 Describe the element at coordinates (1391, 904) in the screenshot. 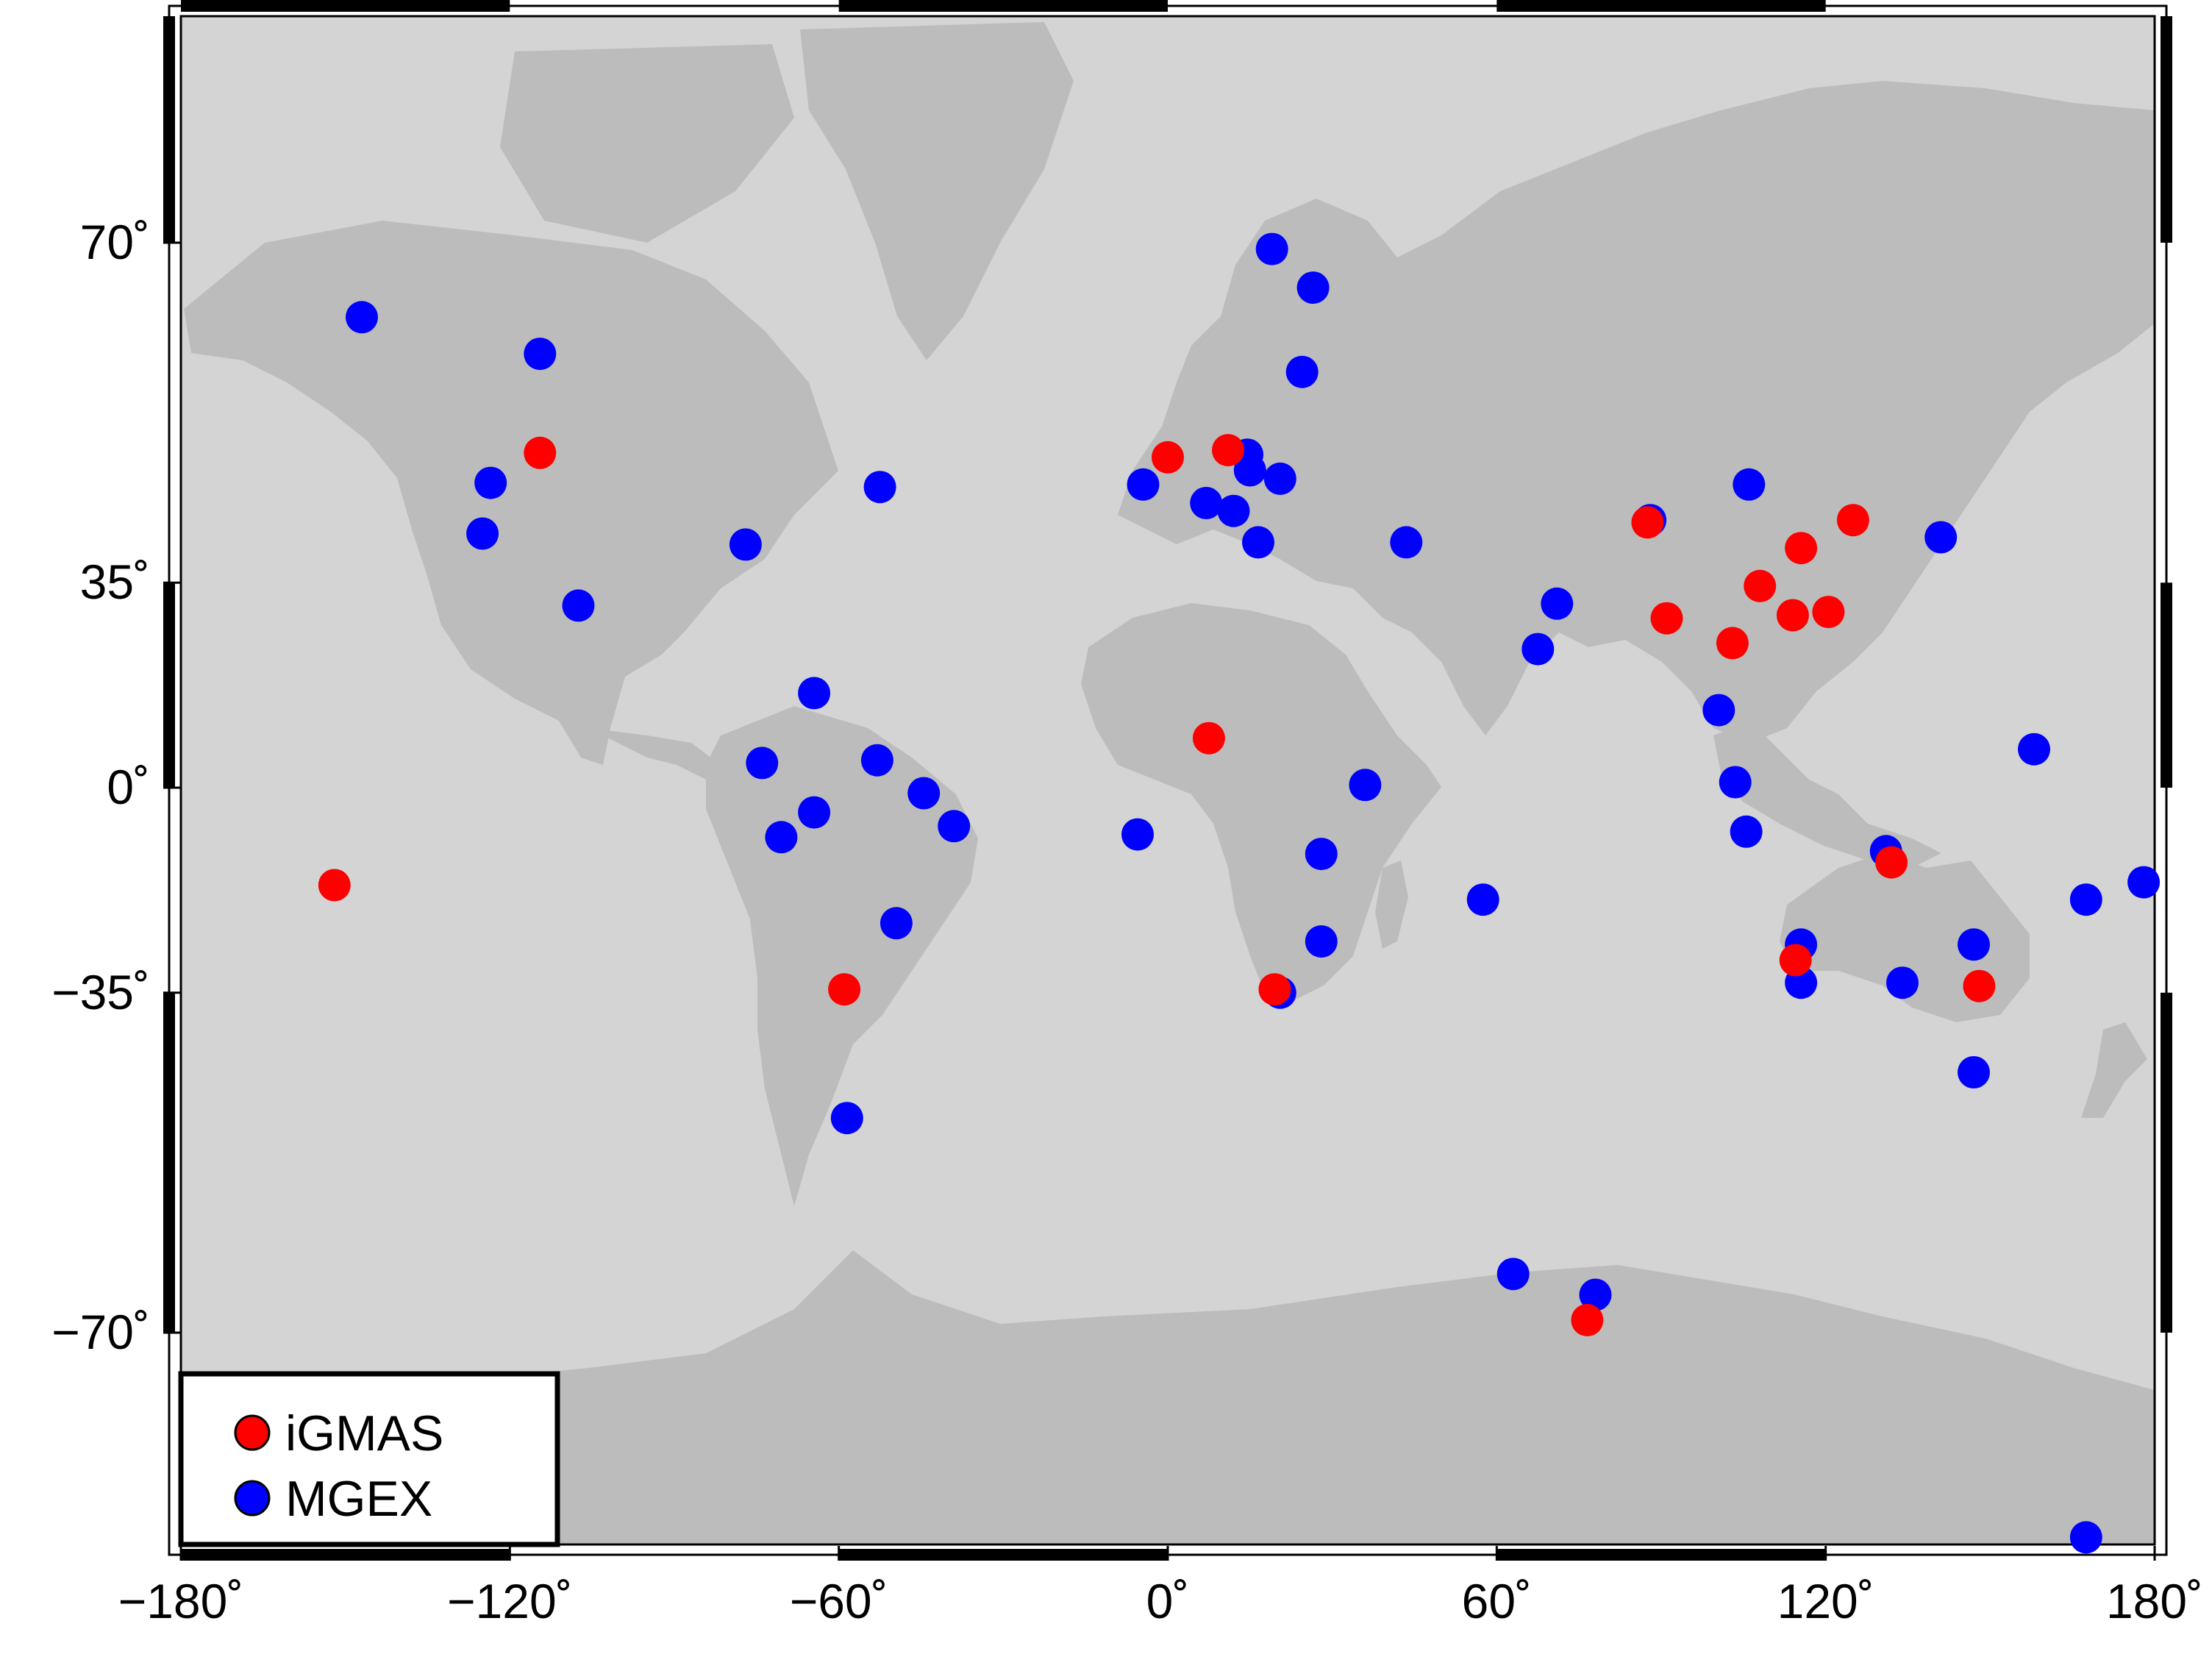

I see `landmass-madagascar` at that location.